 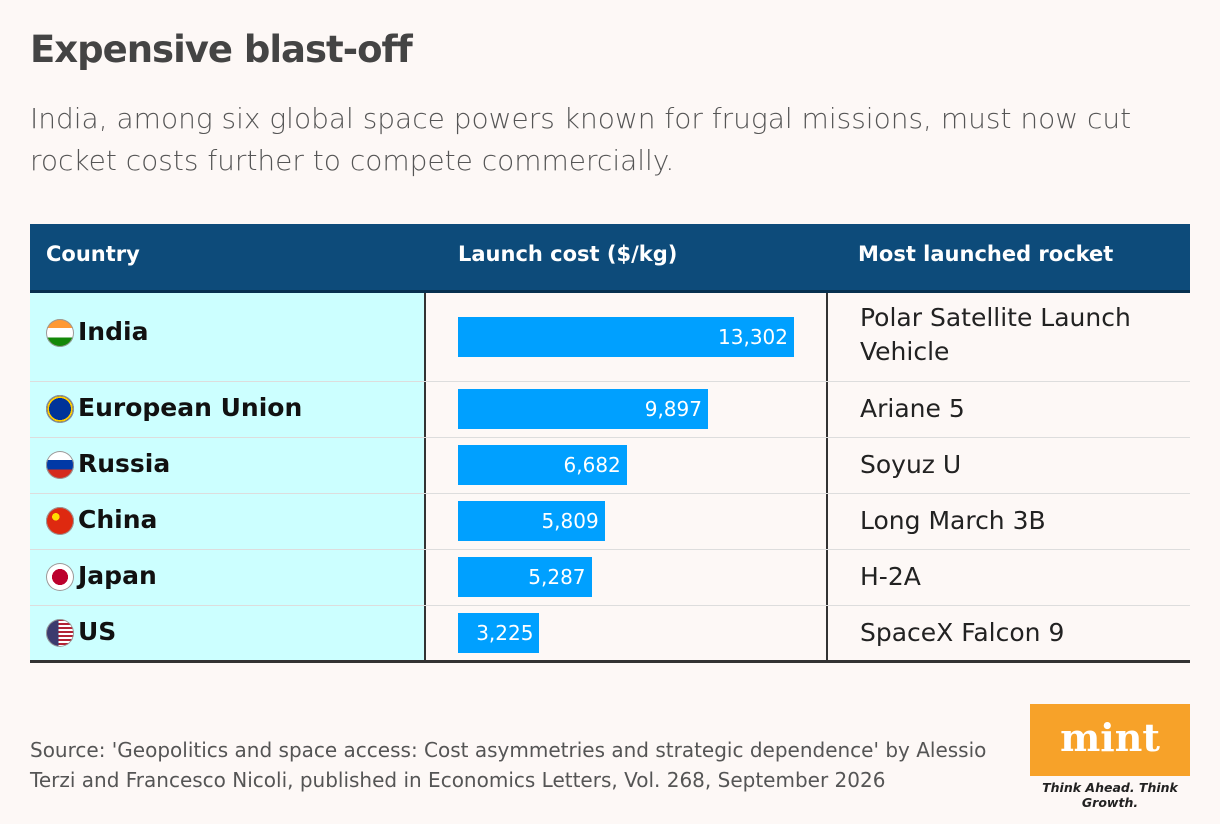 What do you see at coordinates (890, 576) in the screenshot?
I see `rocket: H-2A` at bounding box center [890, 576].